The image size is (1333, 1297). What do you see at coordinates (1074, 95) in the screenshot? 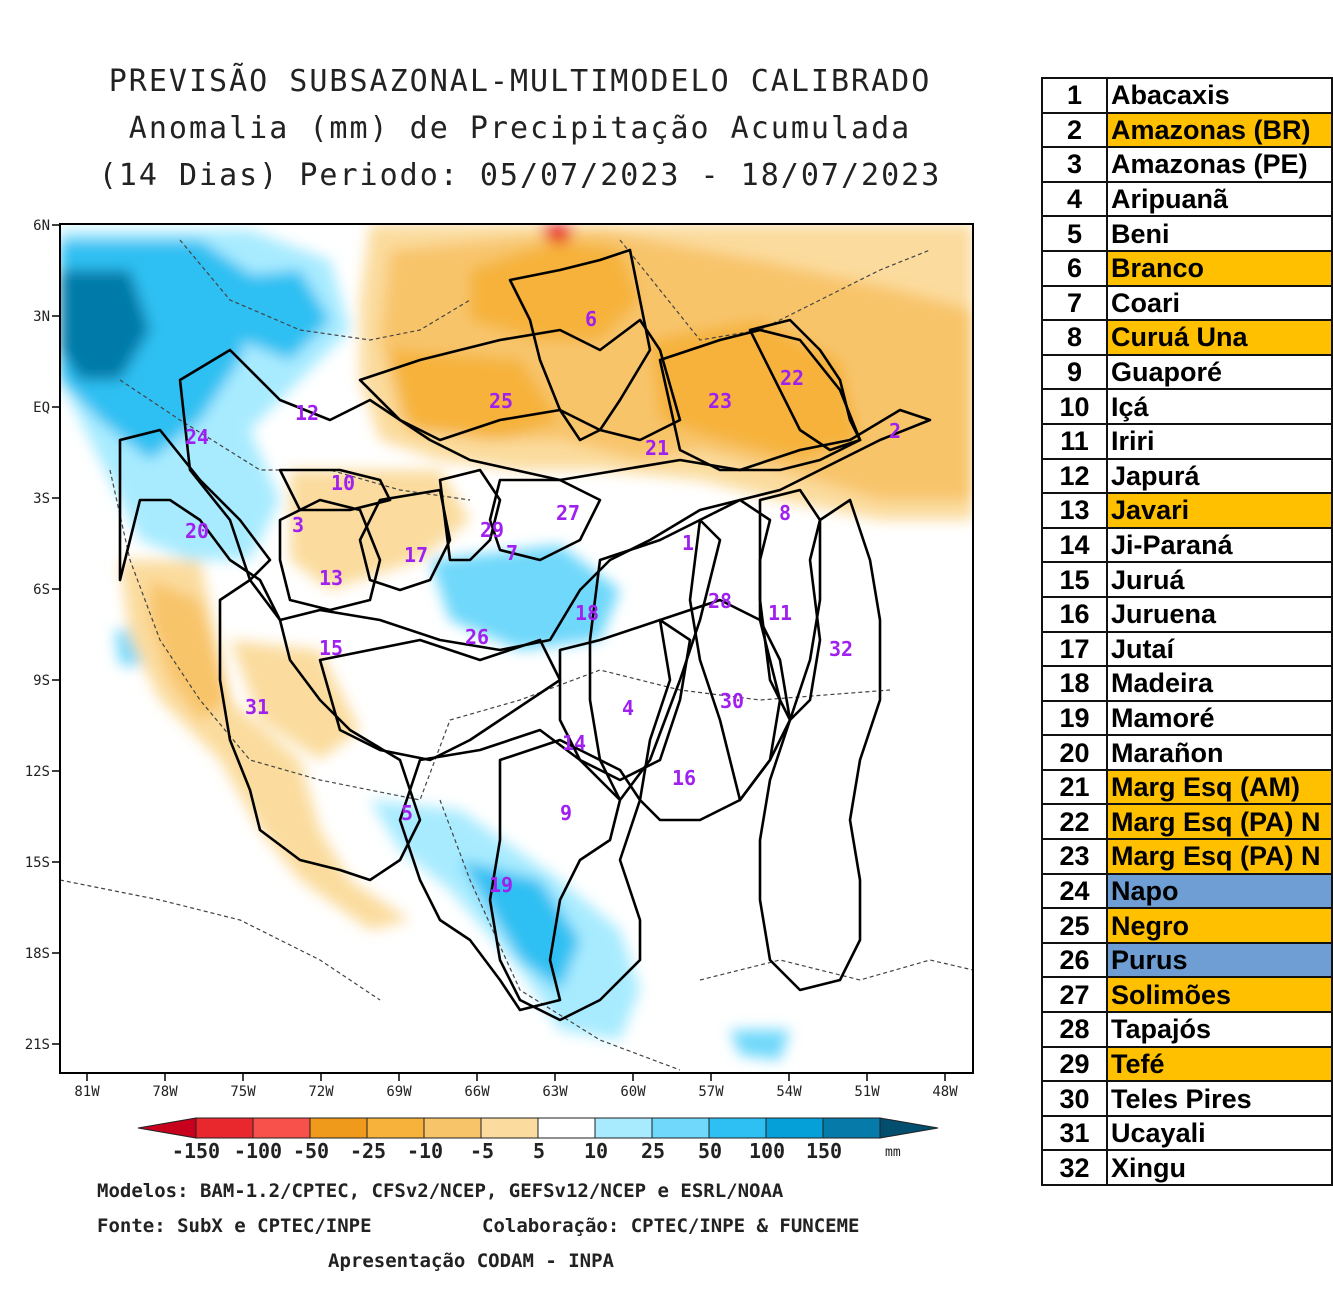
I see `legend-number: 1` at bounding box center [1074, 95].